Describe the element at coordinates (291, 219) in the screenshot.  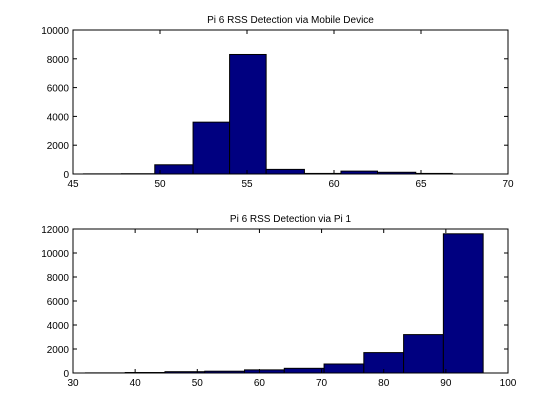
I see `chart-title-pi-1: Pi 6 RSS Detection via Pi 1` at that location.